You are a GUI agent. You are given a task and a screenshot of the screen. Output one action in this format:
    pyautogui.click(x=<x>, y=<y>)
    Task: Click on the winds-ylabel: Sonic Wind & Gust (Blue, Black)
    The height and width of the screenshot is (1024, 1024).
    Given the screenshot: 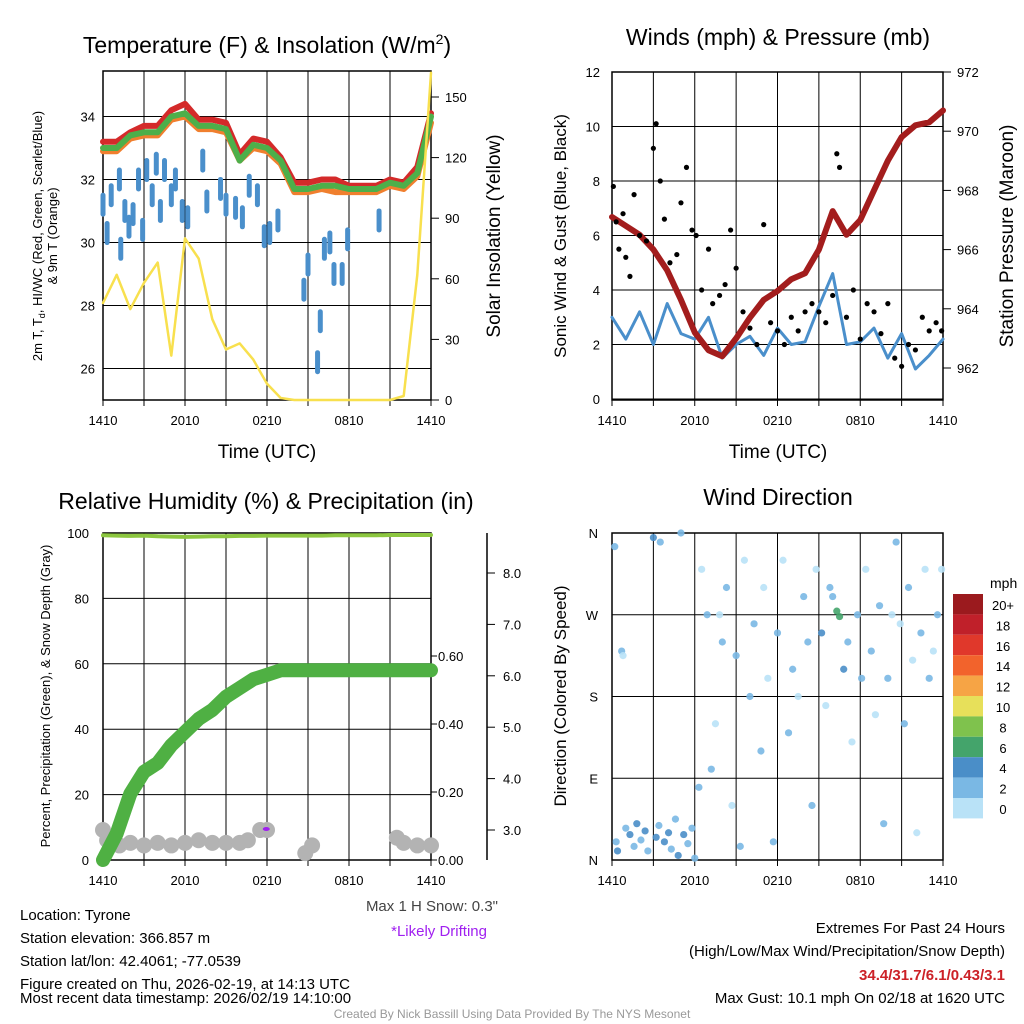 What is the action you would take?
    pyautogui.click(x=560, y=236)
    